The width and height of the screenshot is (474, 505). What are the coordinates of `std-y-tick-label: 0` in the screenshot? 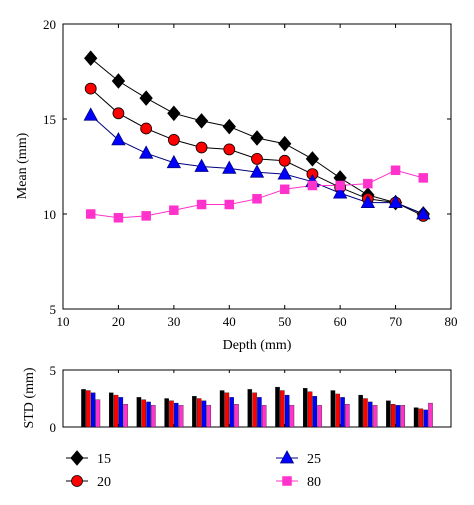 It's located at (53, 427).